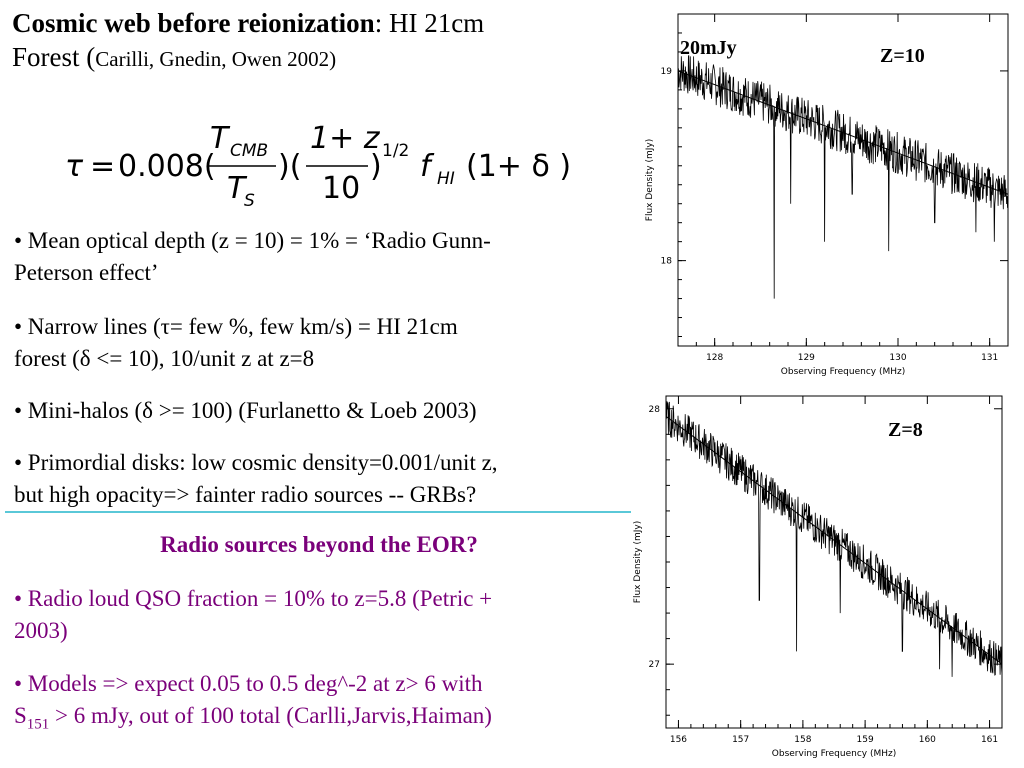 Image resolution: width=1024 pixels, height=768 pixels. What do you see at coordinates (164, 358) in the screenshot?
I see `bullet-text: forest (δ <= 10), 10/unit z at z=8` at bounding box center [164, 358].